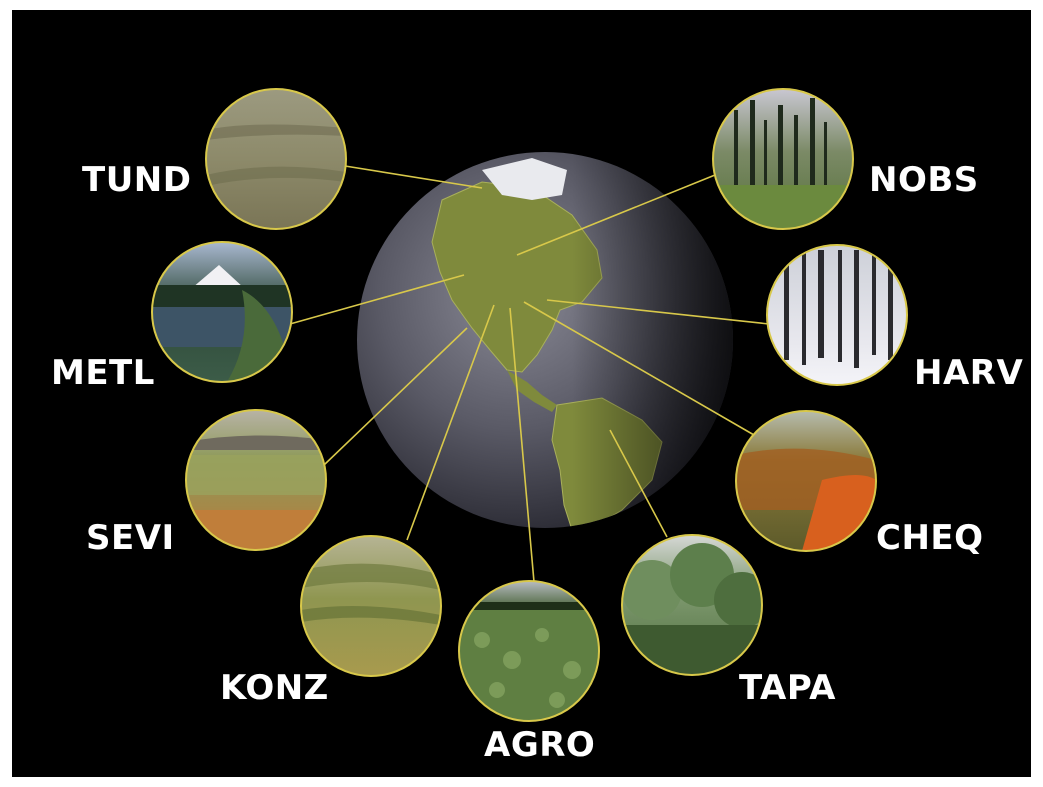 This screenshot has height=787, width=1043. Describe the element at coordinates (692, 605) in the screenshot. I see `site-photo-tapa` at that location.